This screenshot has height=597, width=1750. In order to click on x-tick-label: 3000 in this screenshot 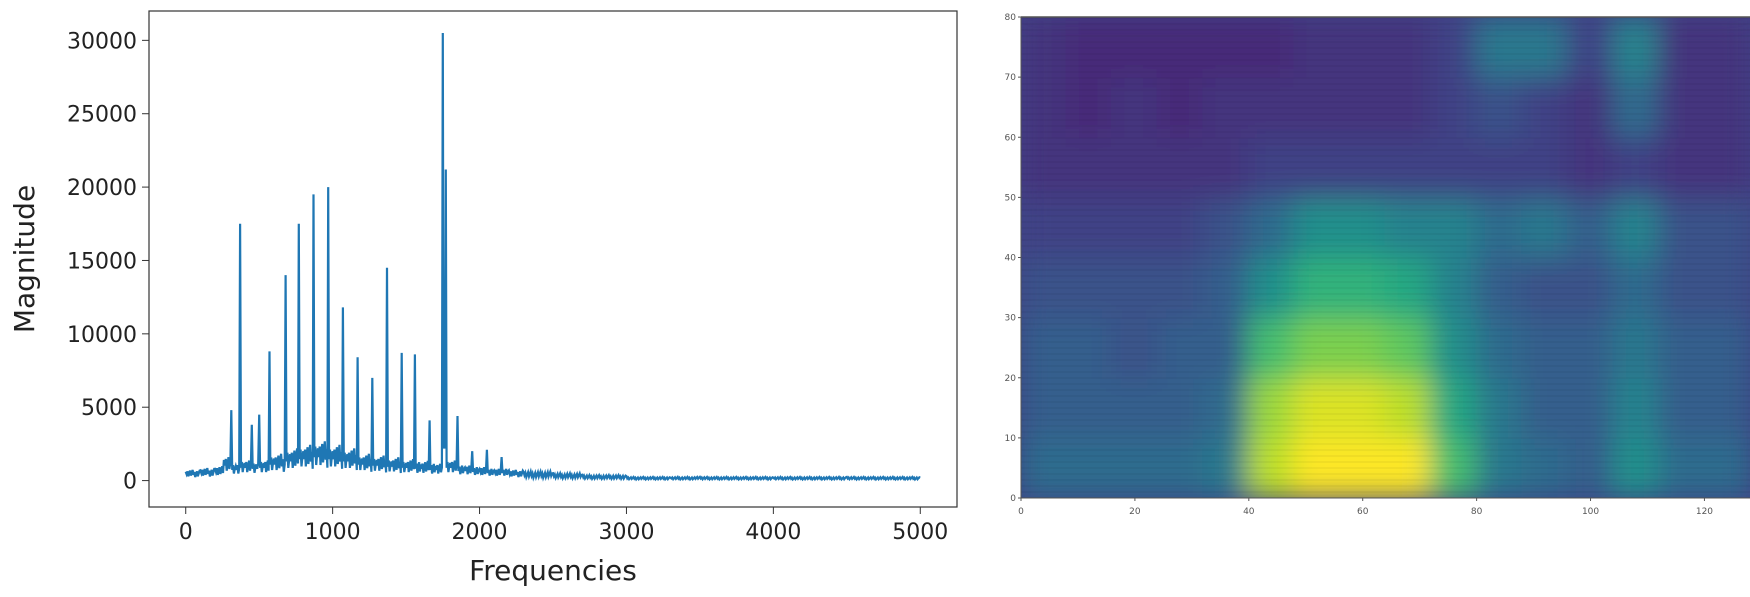, I will do `click(626, 532)`.